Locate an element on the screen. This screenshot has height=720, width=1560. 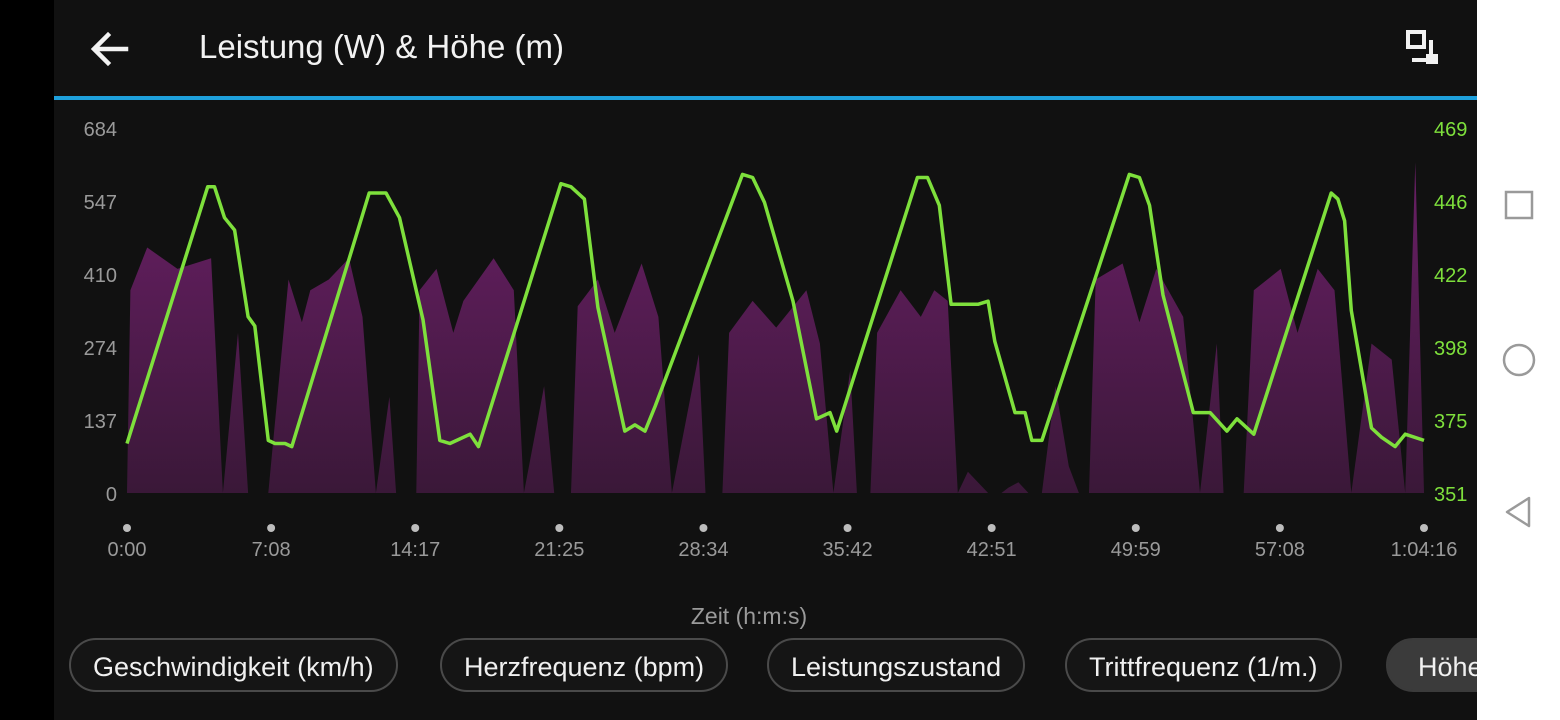
x-tick-label: 57:08 is located at coordinates (1280, 550).